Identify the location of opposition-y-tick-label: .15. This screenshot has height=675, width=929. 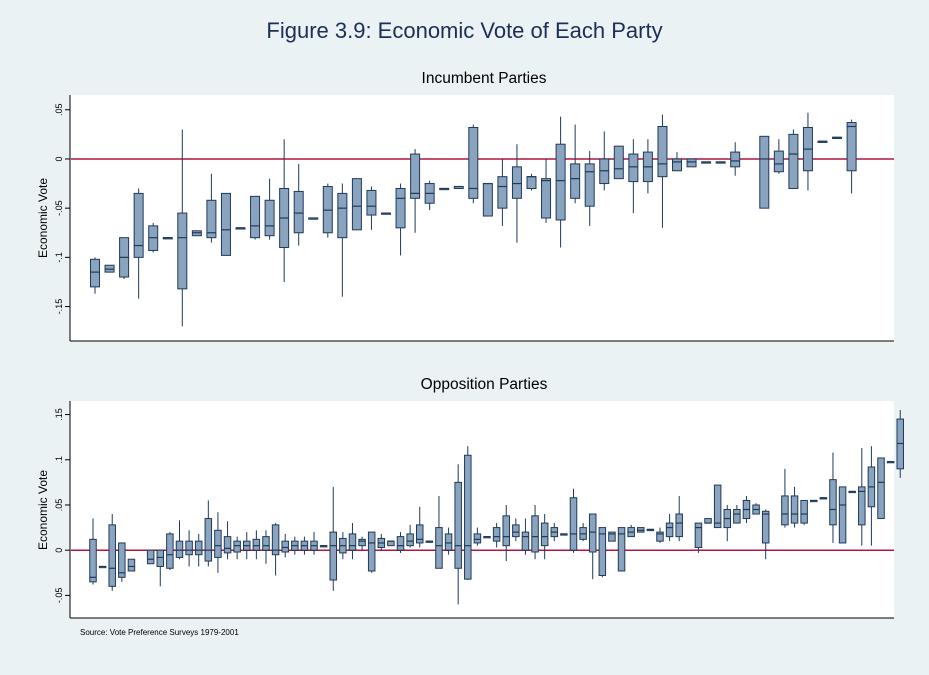
(59, 414).